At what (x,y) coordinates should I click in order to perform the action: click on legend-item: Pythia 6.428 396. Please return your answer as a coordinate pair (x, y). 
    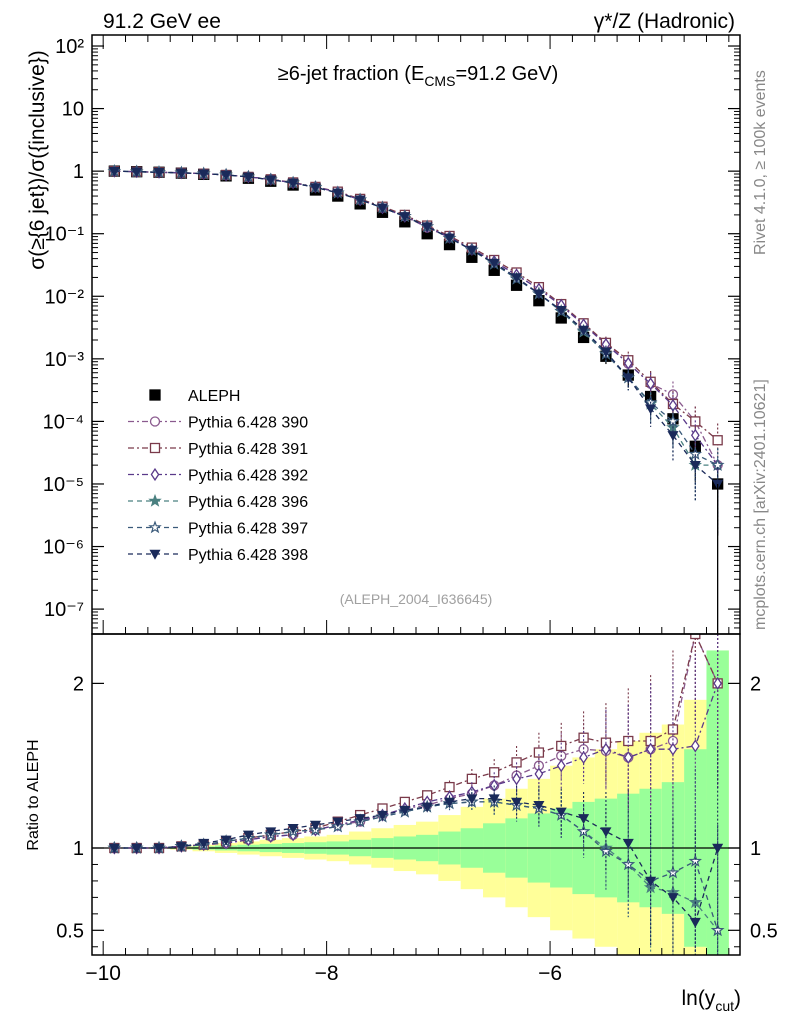
    Looking at the image, I should click on (218, 502).